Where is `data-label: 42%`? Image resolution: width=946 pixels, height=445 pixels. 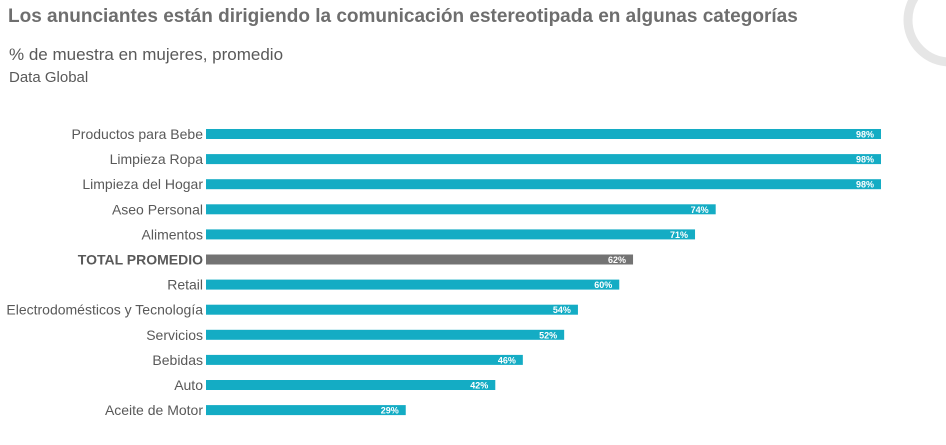
data-label: 42% is located at coordinates (479, 386).